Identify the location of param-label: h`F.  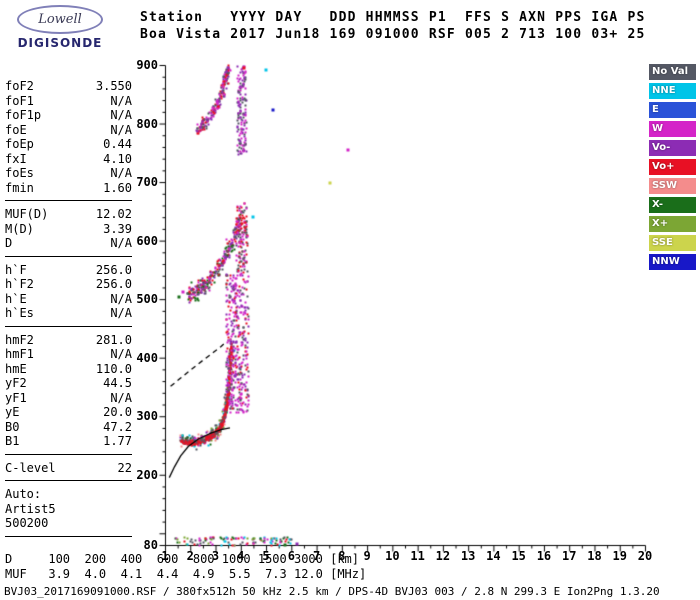
(16, 269).